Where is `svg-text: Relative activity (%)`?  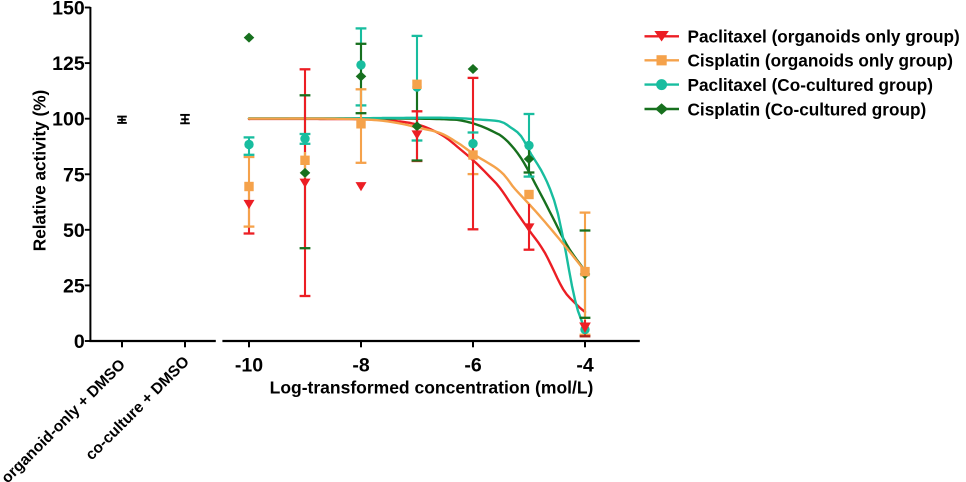
svg-text: Relative activity (%) is located at coordinates (40, 170).